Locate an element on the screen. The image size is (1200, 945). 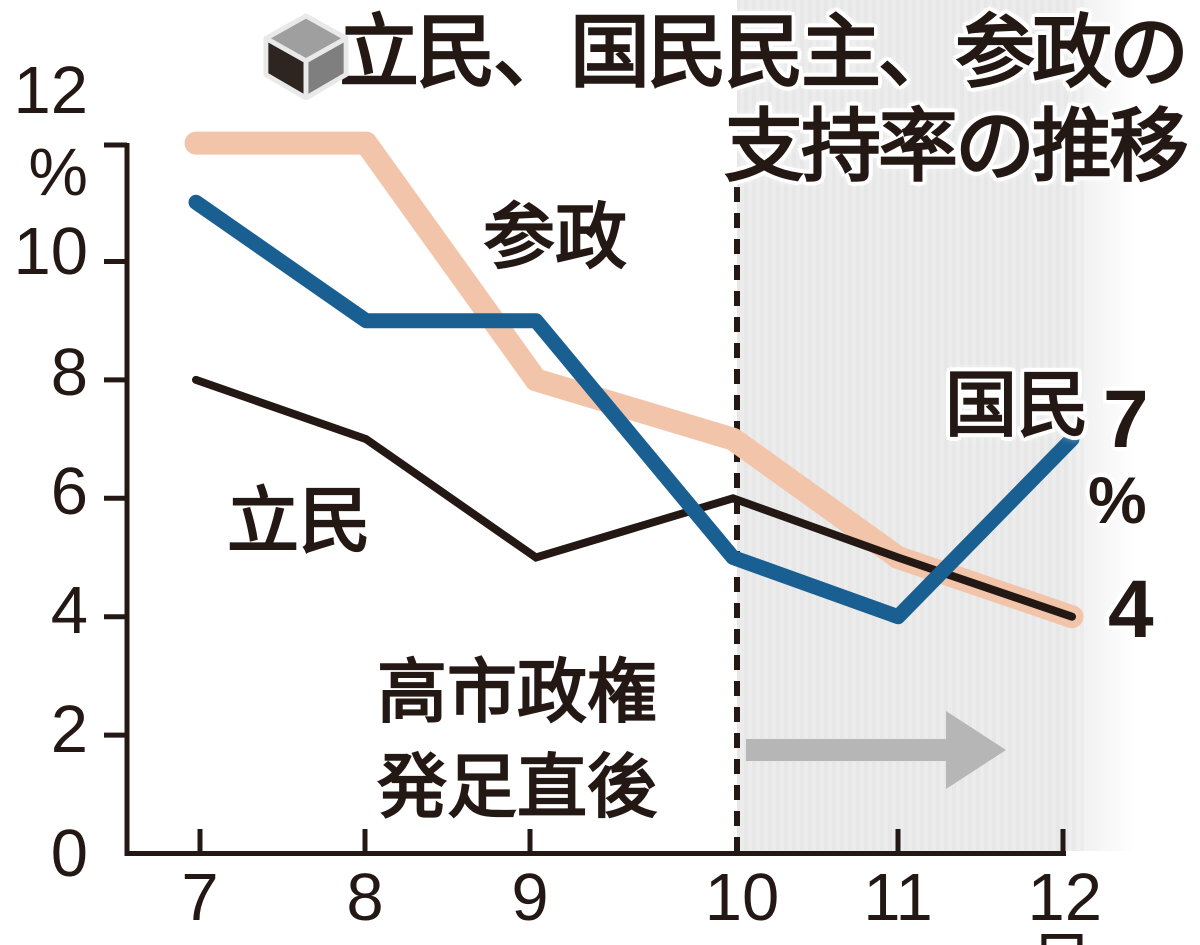
series-label-kokumin: 国民 is located at coordinates (1017, 406).